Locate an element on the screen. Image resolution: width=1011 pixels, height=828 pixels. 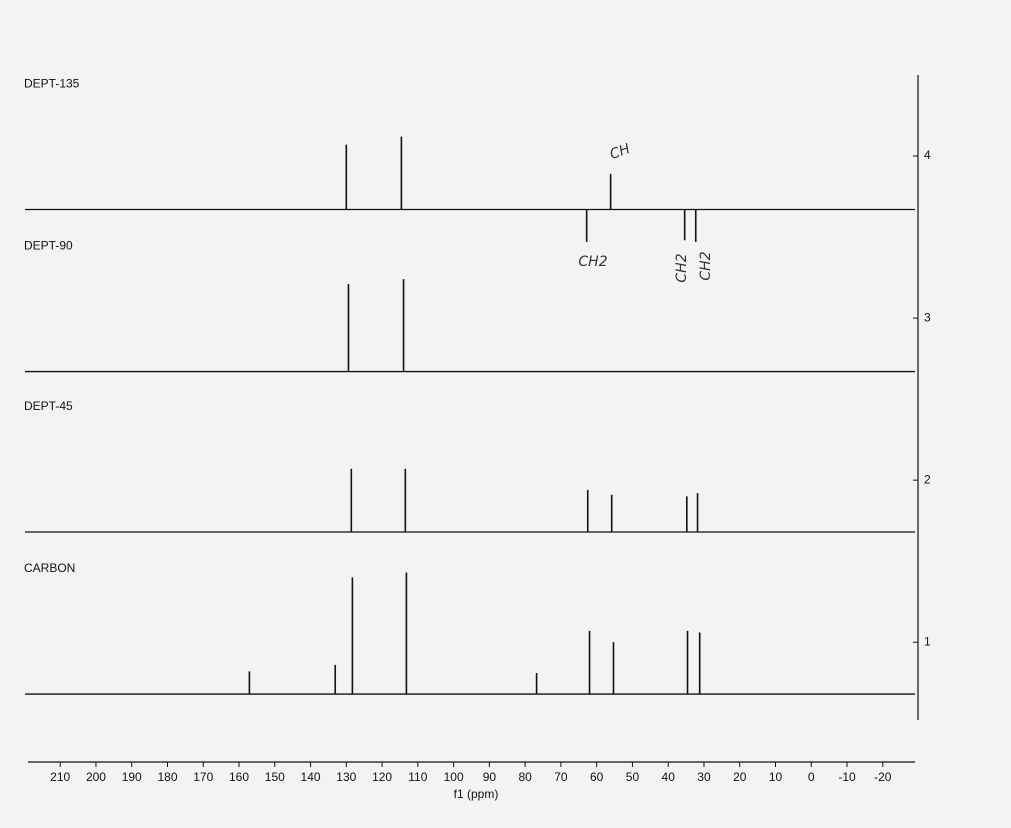
x-tick-label: 50 is located at coordinates (633, 777).